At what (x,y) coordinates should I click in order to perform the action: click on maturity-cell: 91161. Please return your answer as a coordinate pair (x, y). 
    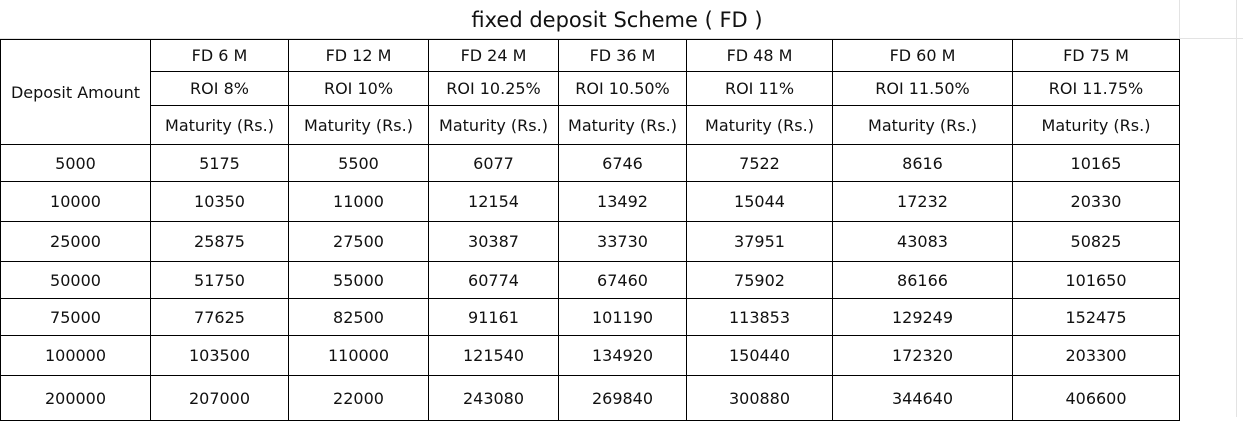
    Looking at the image, I should click on (493, 317).